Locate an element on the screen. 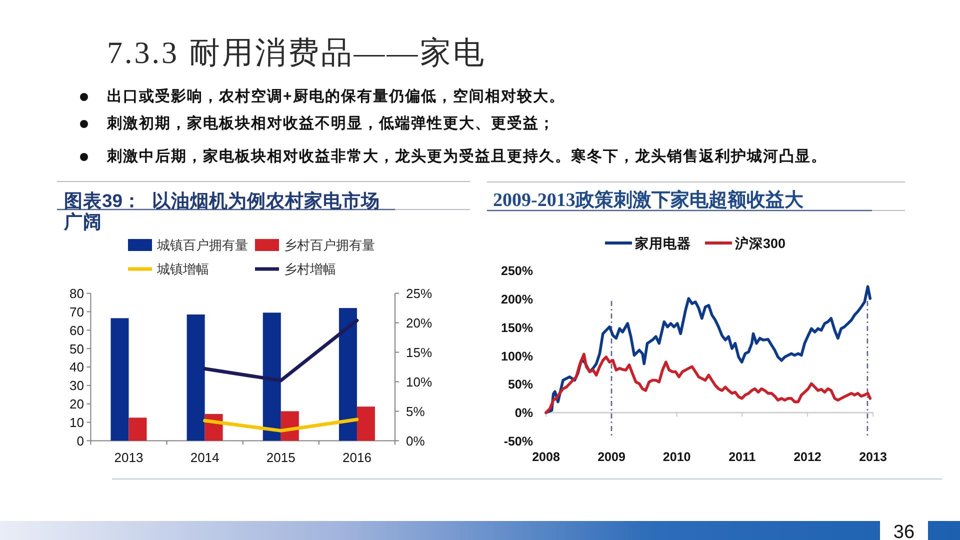 This screenshot has width=960, height=540. text: 刺激初期，家电板块相对收益不明显，低端弹性更大、更受益； is located at coordinates (331, 124).